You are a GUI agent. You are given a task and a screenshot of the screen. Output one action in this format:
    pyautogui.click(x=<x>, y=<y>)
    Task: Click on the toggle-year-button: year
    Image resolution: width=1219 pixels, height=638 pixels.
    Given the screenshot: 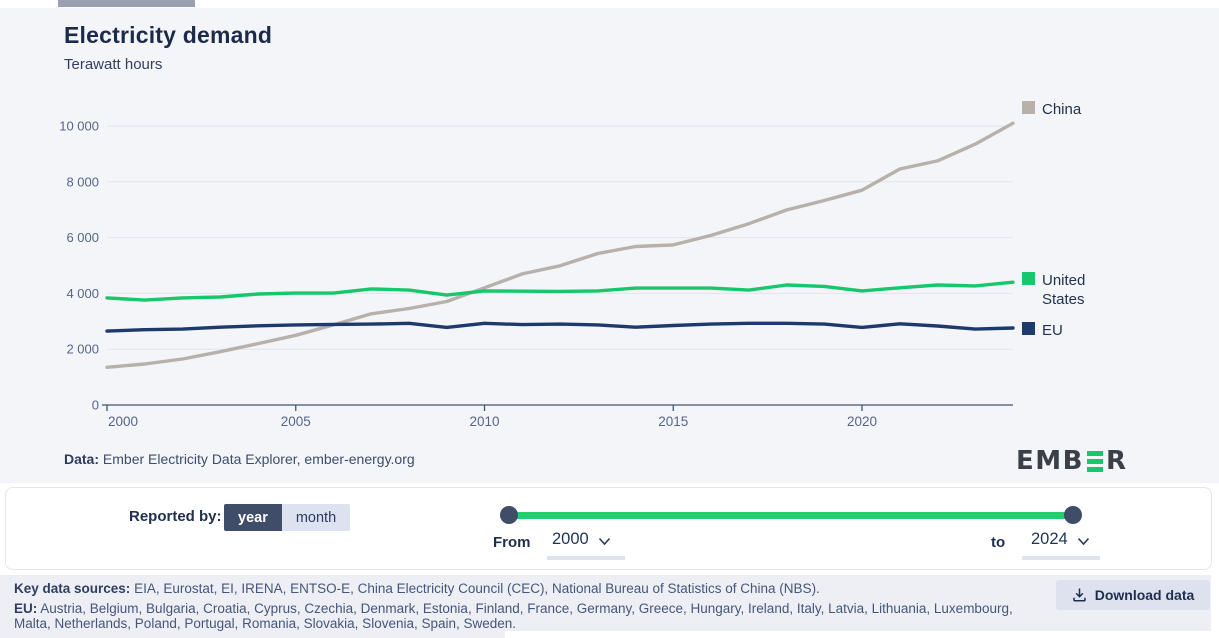 What is the action you would take?
    pyautogui.click(x=253, y=517)
    